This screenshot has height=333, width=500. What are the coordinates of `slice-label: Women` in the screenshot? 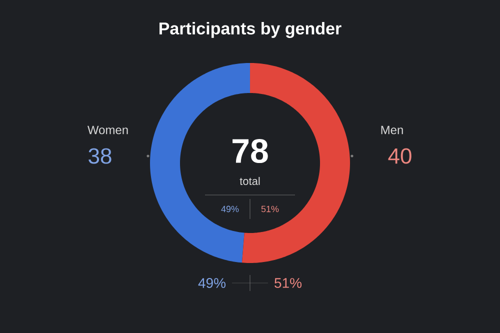 It's located at (107, 130).